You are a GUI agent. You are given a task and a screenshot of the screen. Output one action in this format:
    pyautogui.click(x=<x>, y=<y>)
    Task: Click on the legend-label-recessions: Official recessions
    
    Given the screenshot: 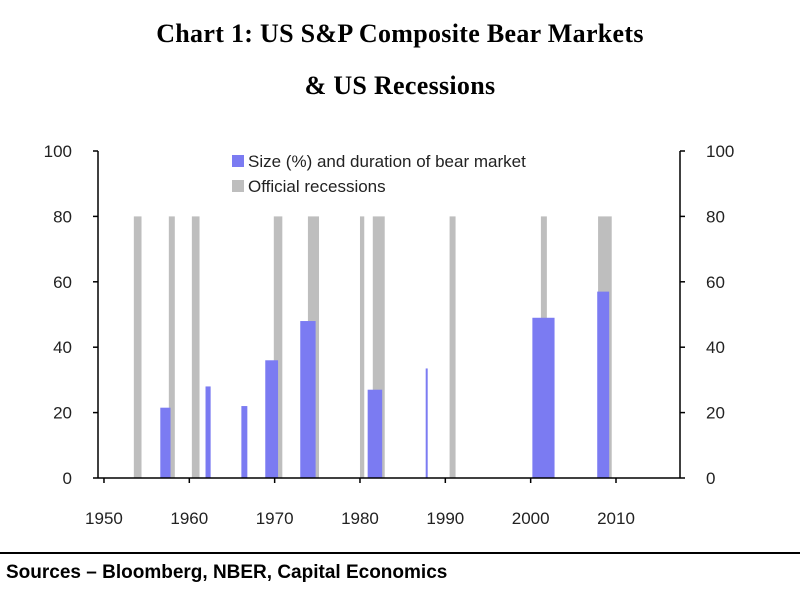 What is the action you would take?
    pyautogui.click(x=317, y=186)
    